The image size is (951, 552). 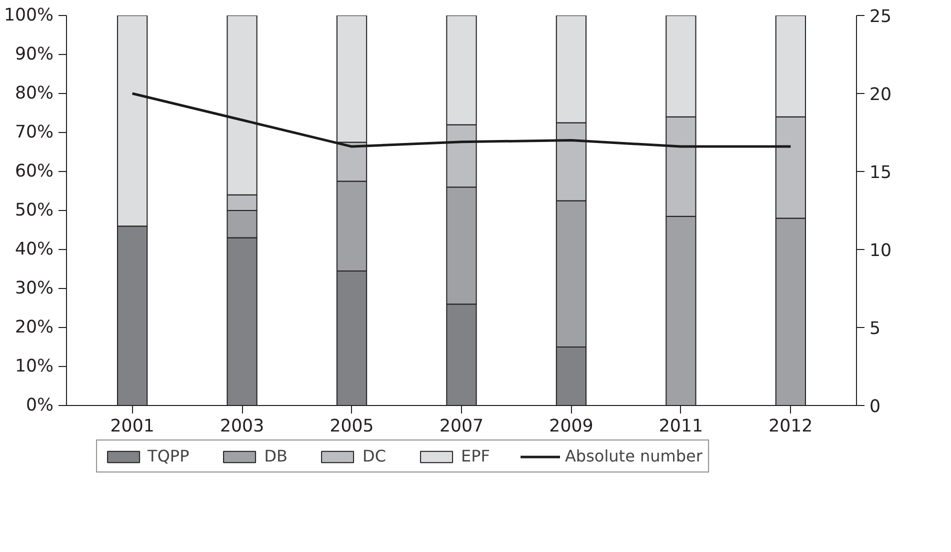 I want to click on legend-label: Absolute number, so click(x=633, y=456).